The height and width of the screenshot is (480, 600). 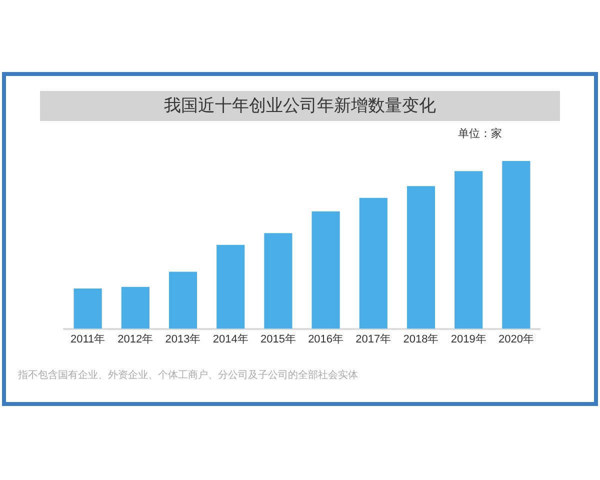 I want to click on x-tick-label: 2017年, so click(x=374, y=339).